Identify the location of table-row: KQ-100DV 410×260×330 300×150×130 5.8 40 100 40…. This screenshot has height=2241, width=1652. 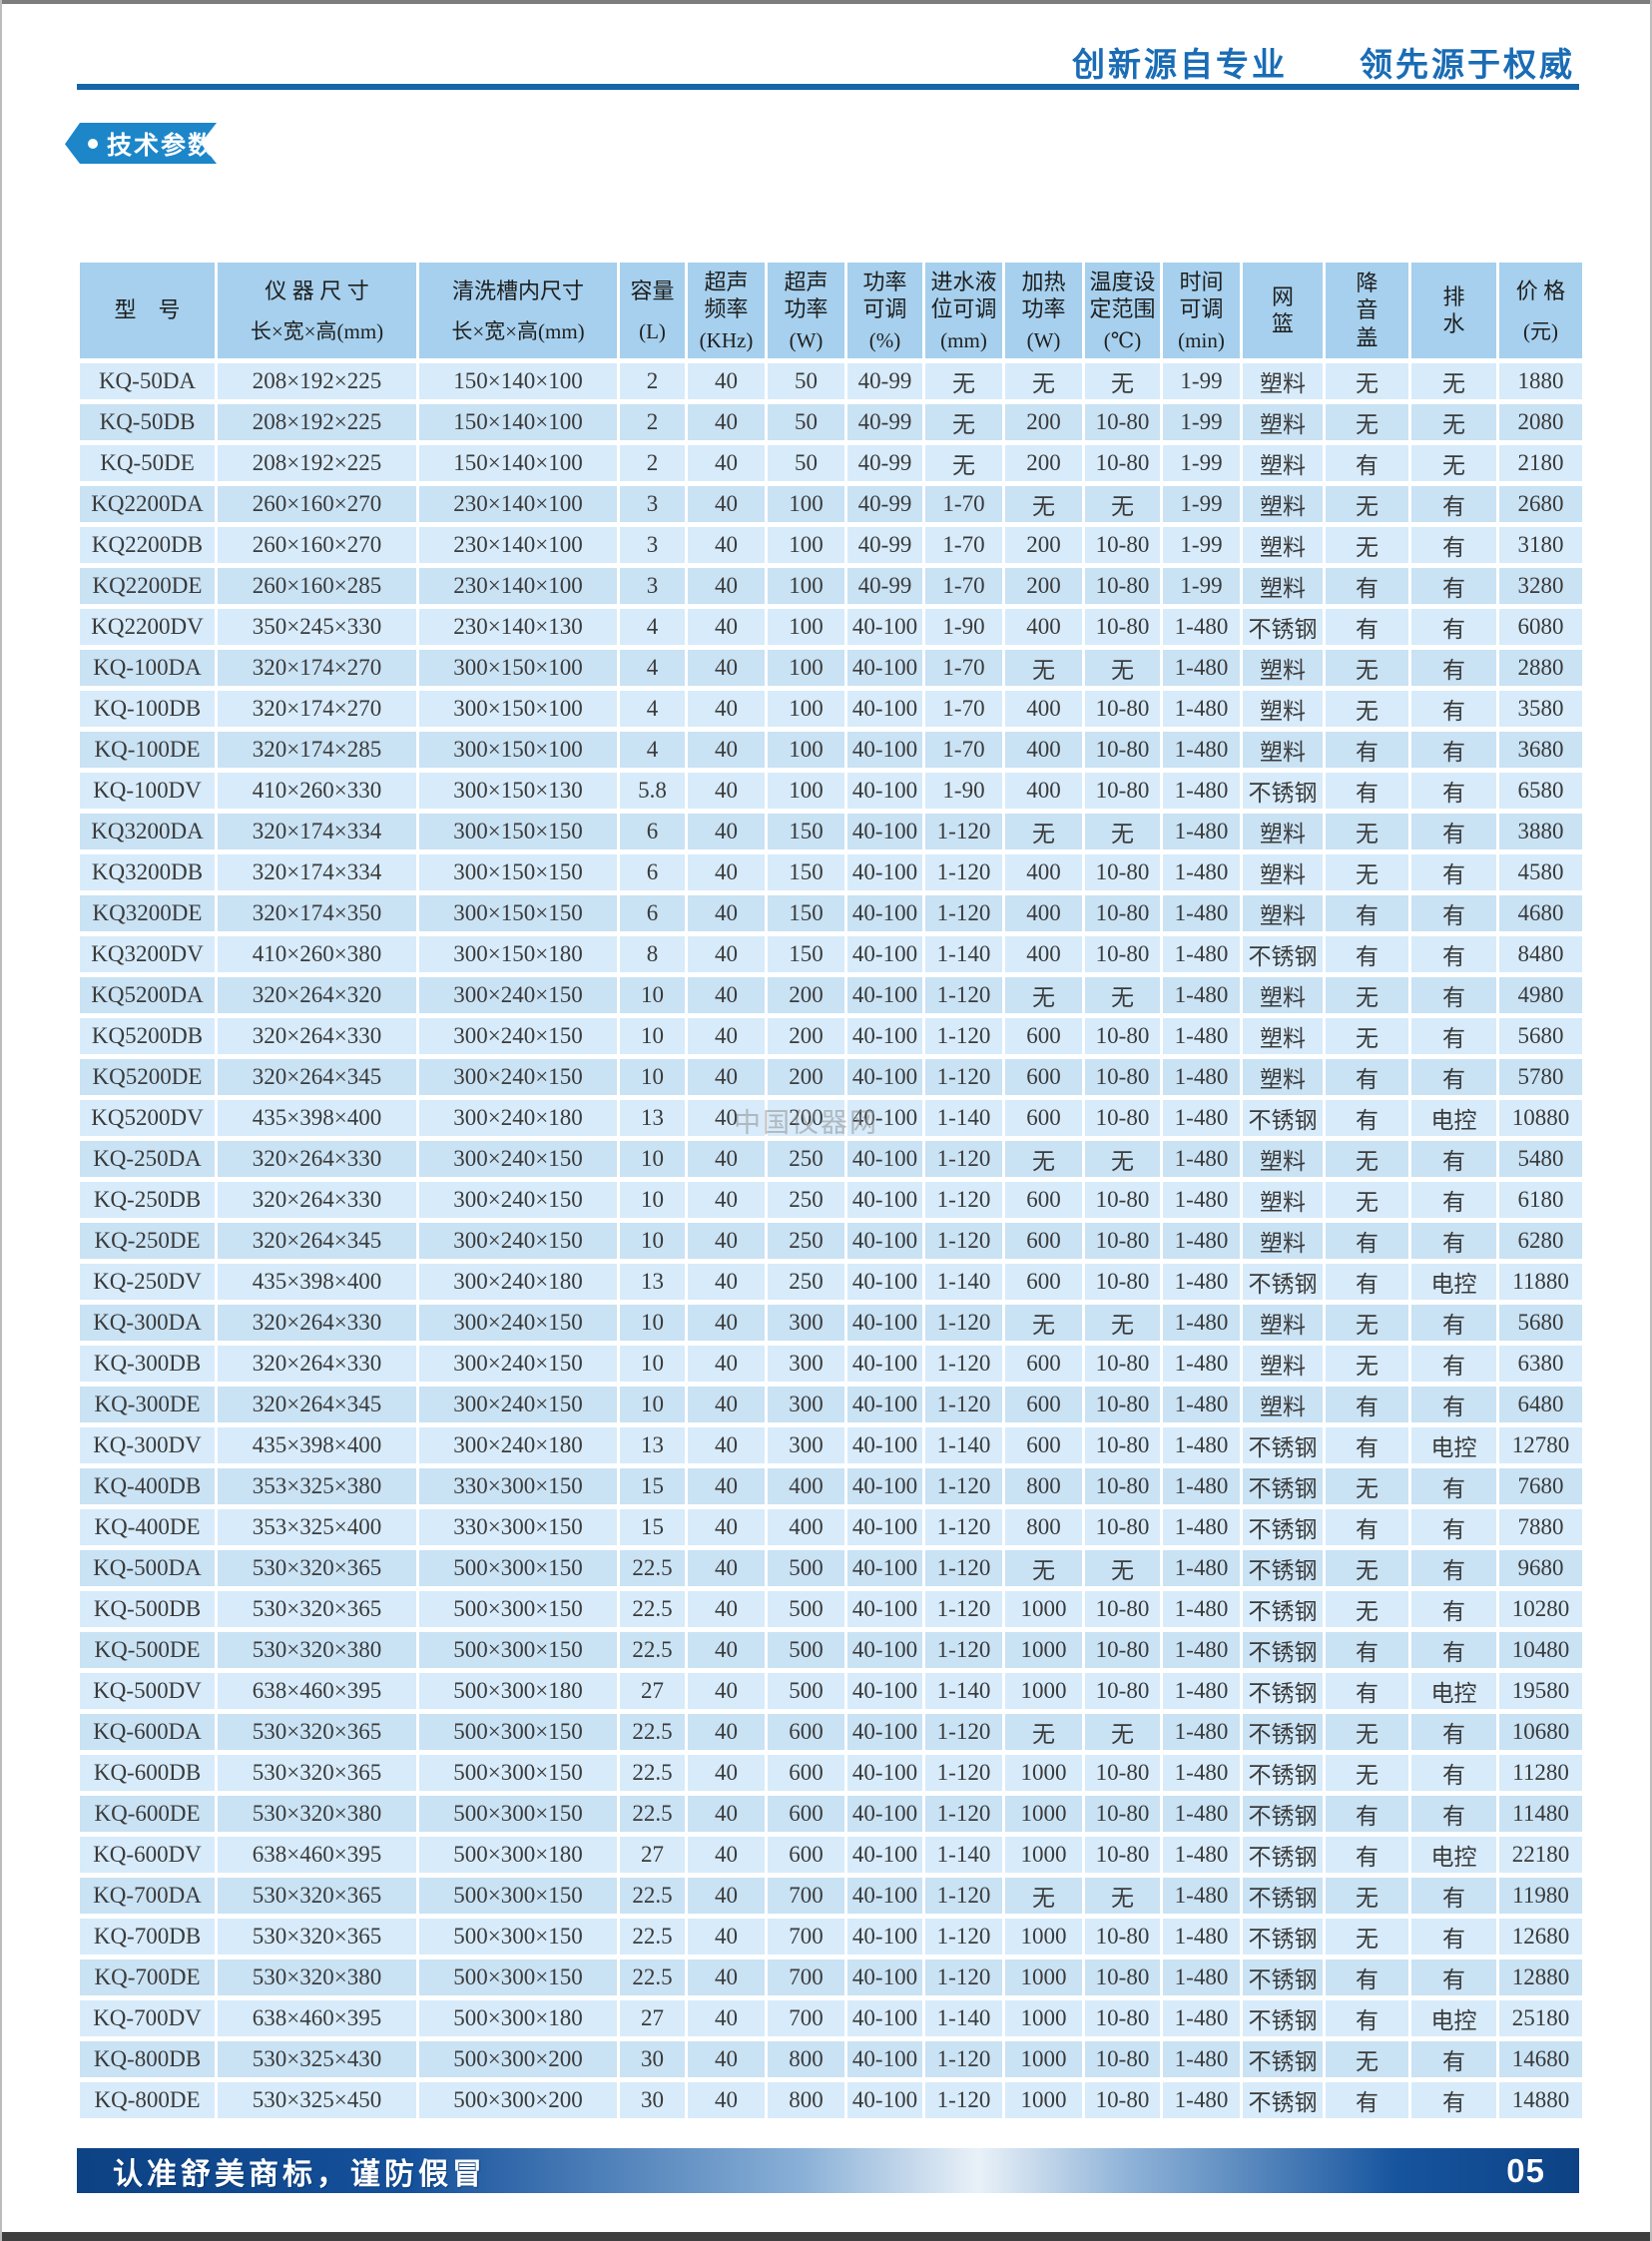
(831, 791).